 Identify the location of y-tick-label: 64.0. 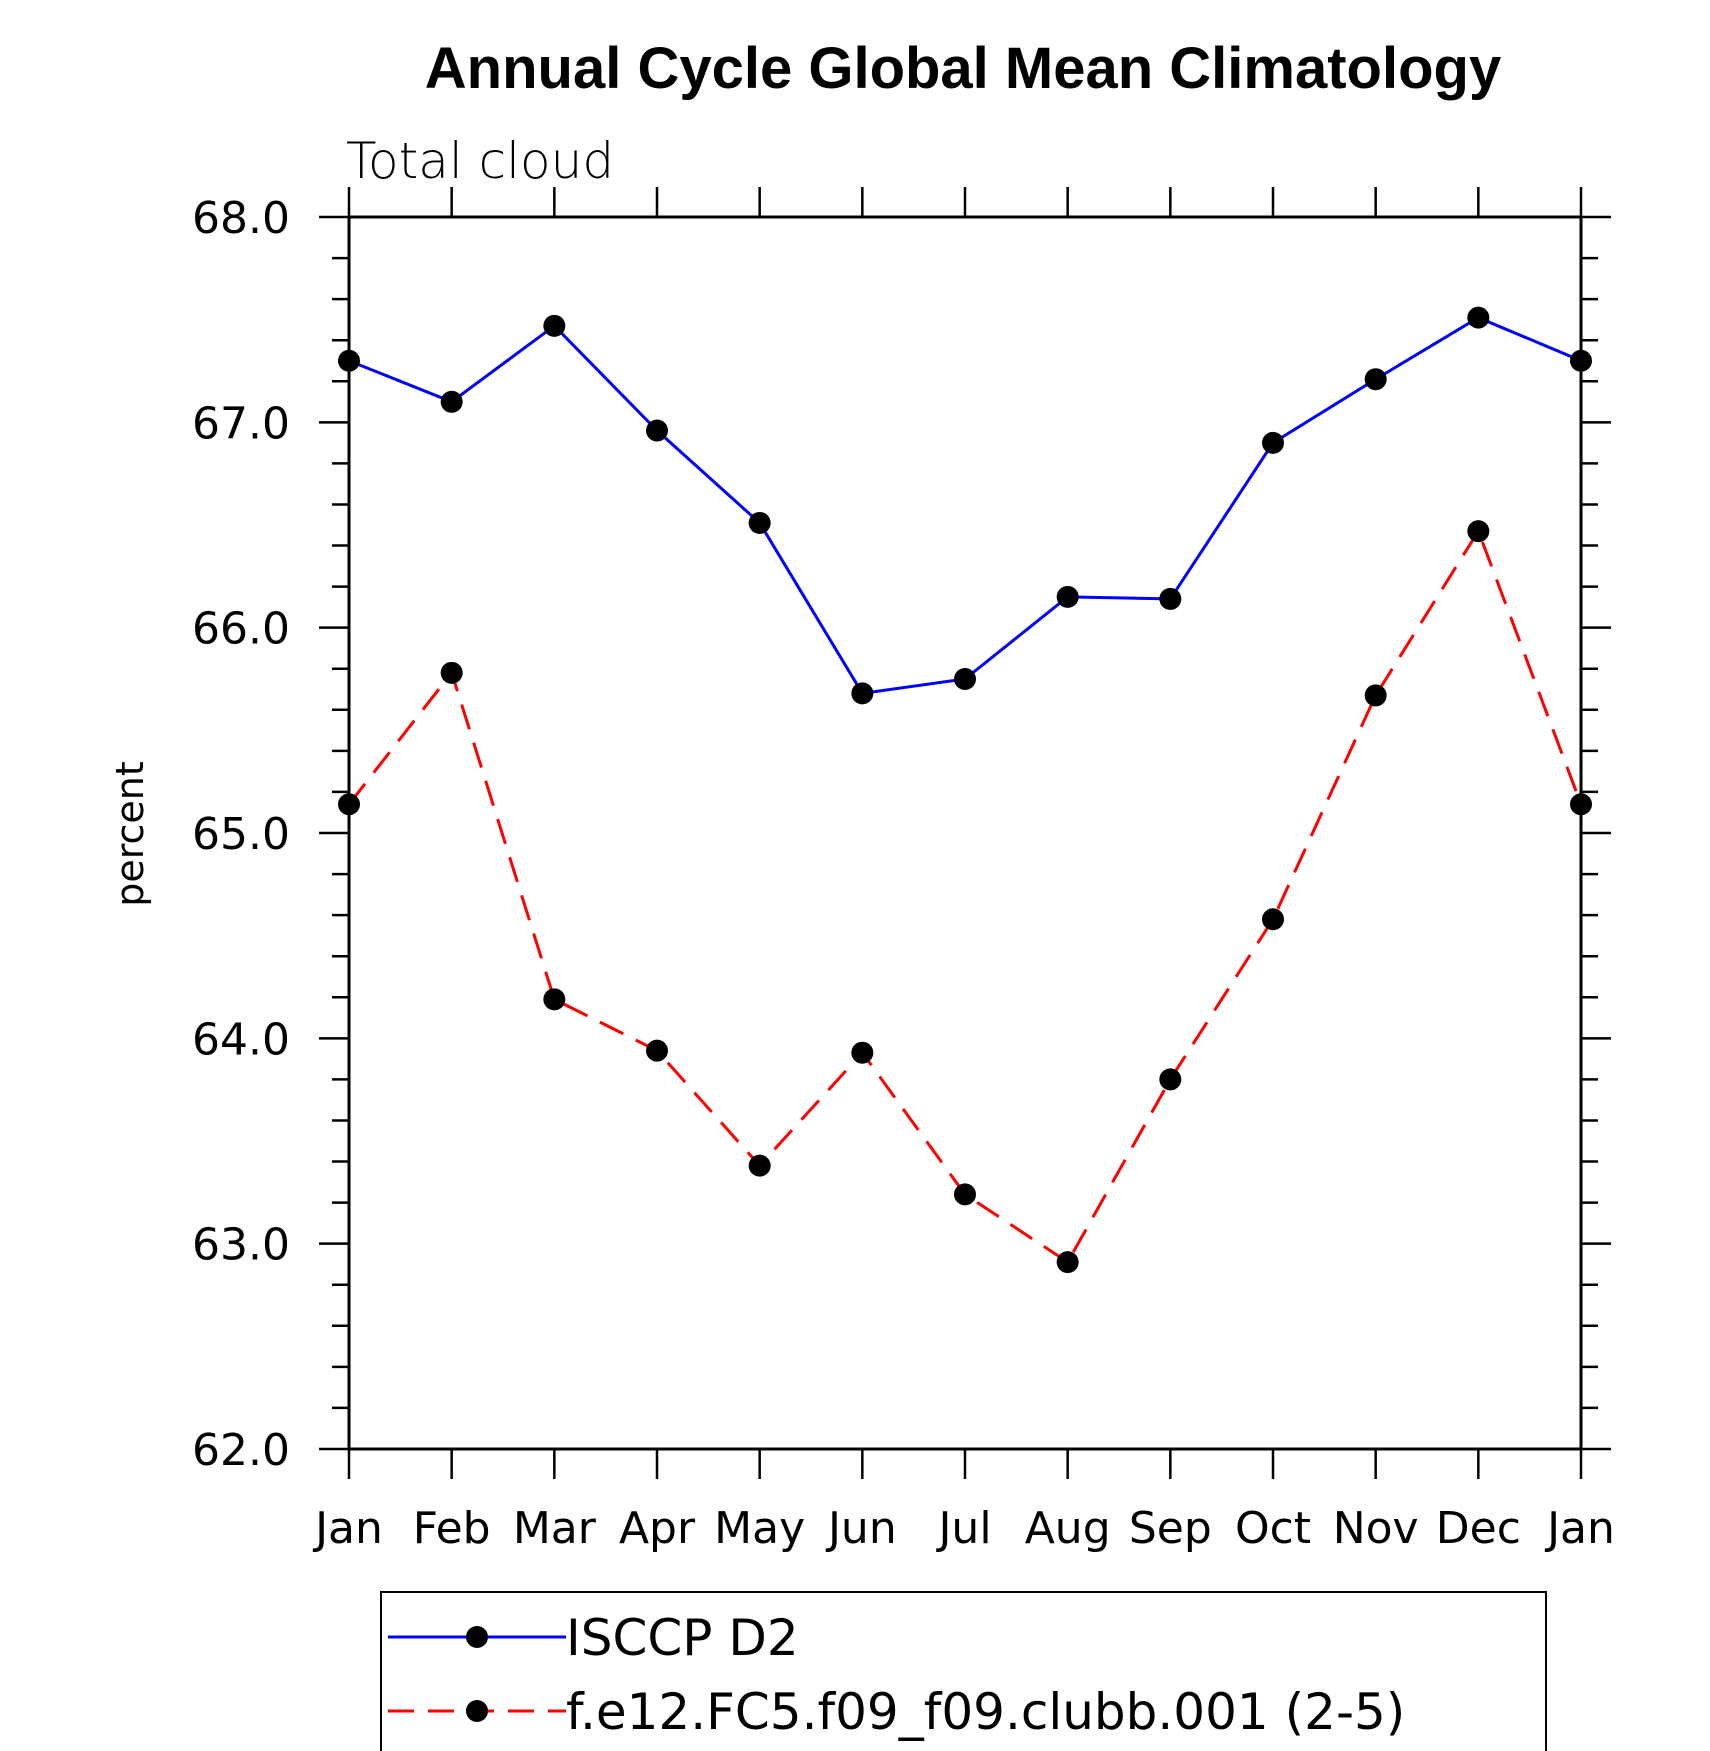
(241, 1039).